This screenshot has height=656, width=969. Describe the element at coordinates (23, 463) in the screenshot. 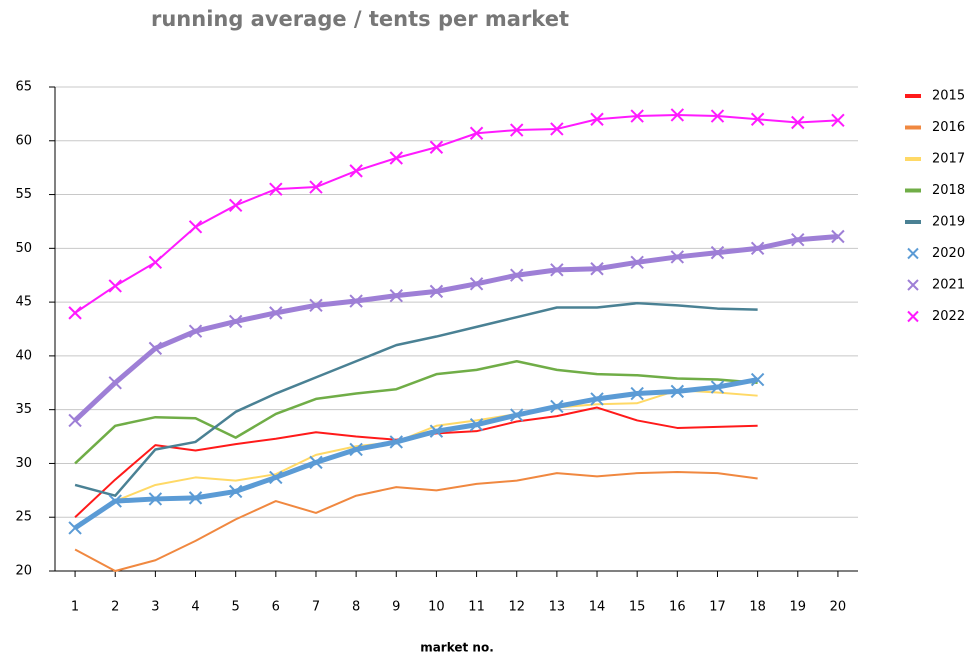

I see `y-tick-label: 30` at that location.